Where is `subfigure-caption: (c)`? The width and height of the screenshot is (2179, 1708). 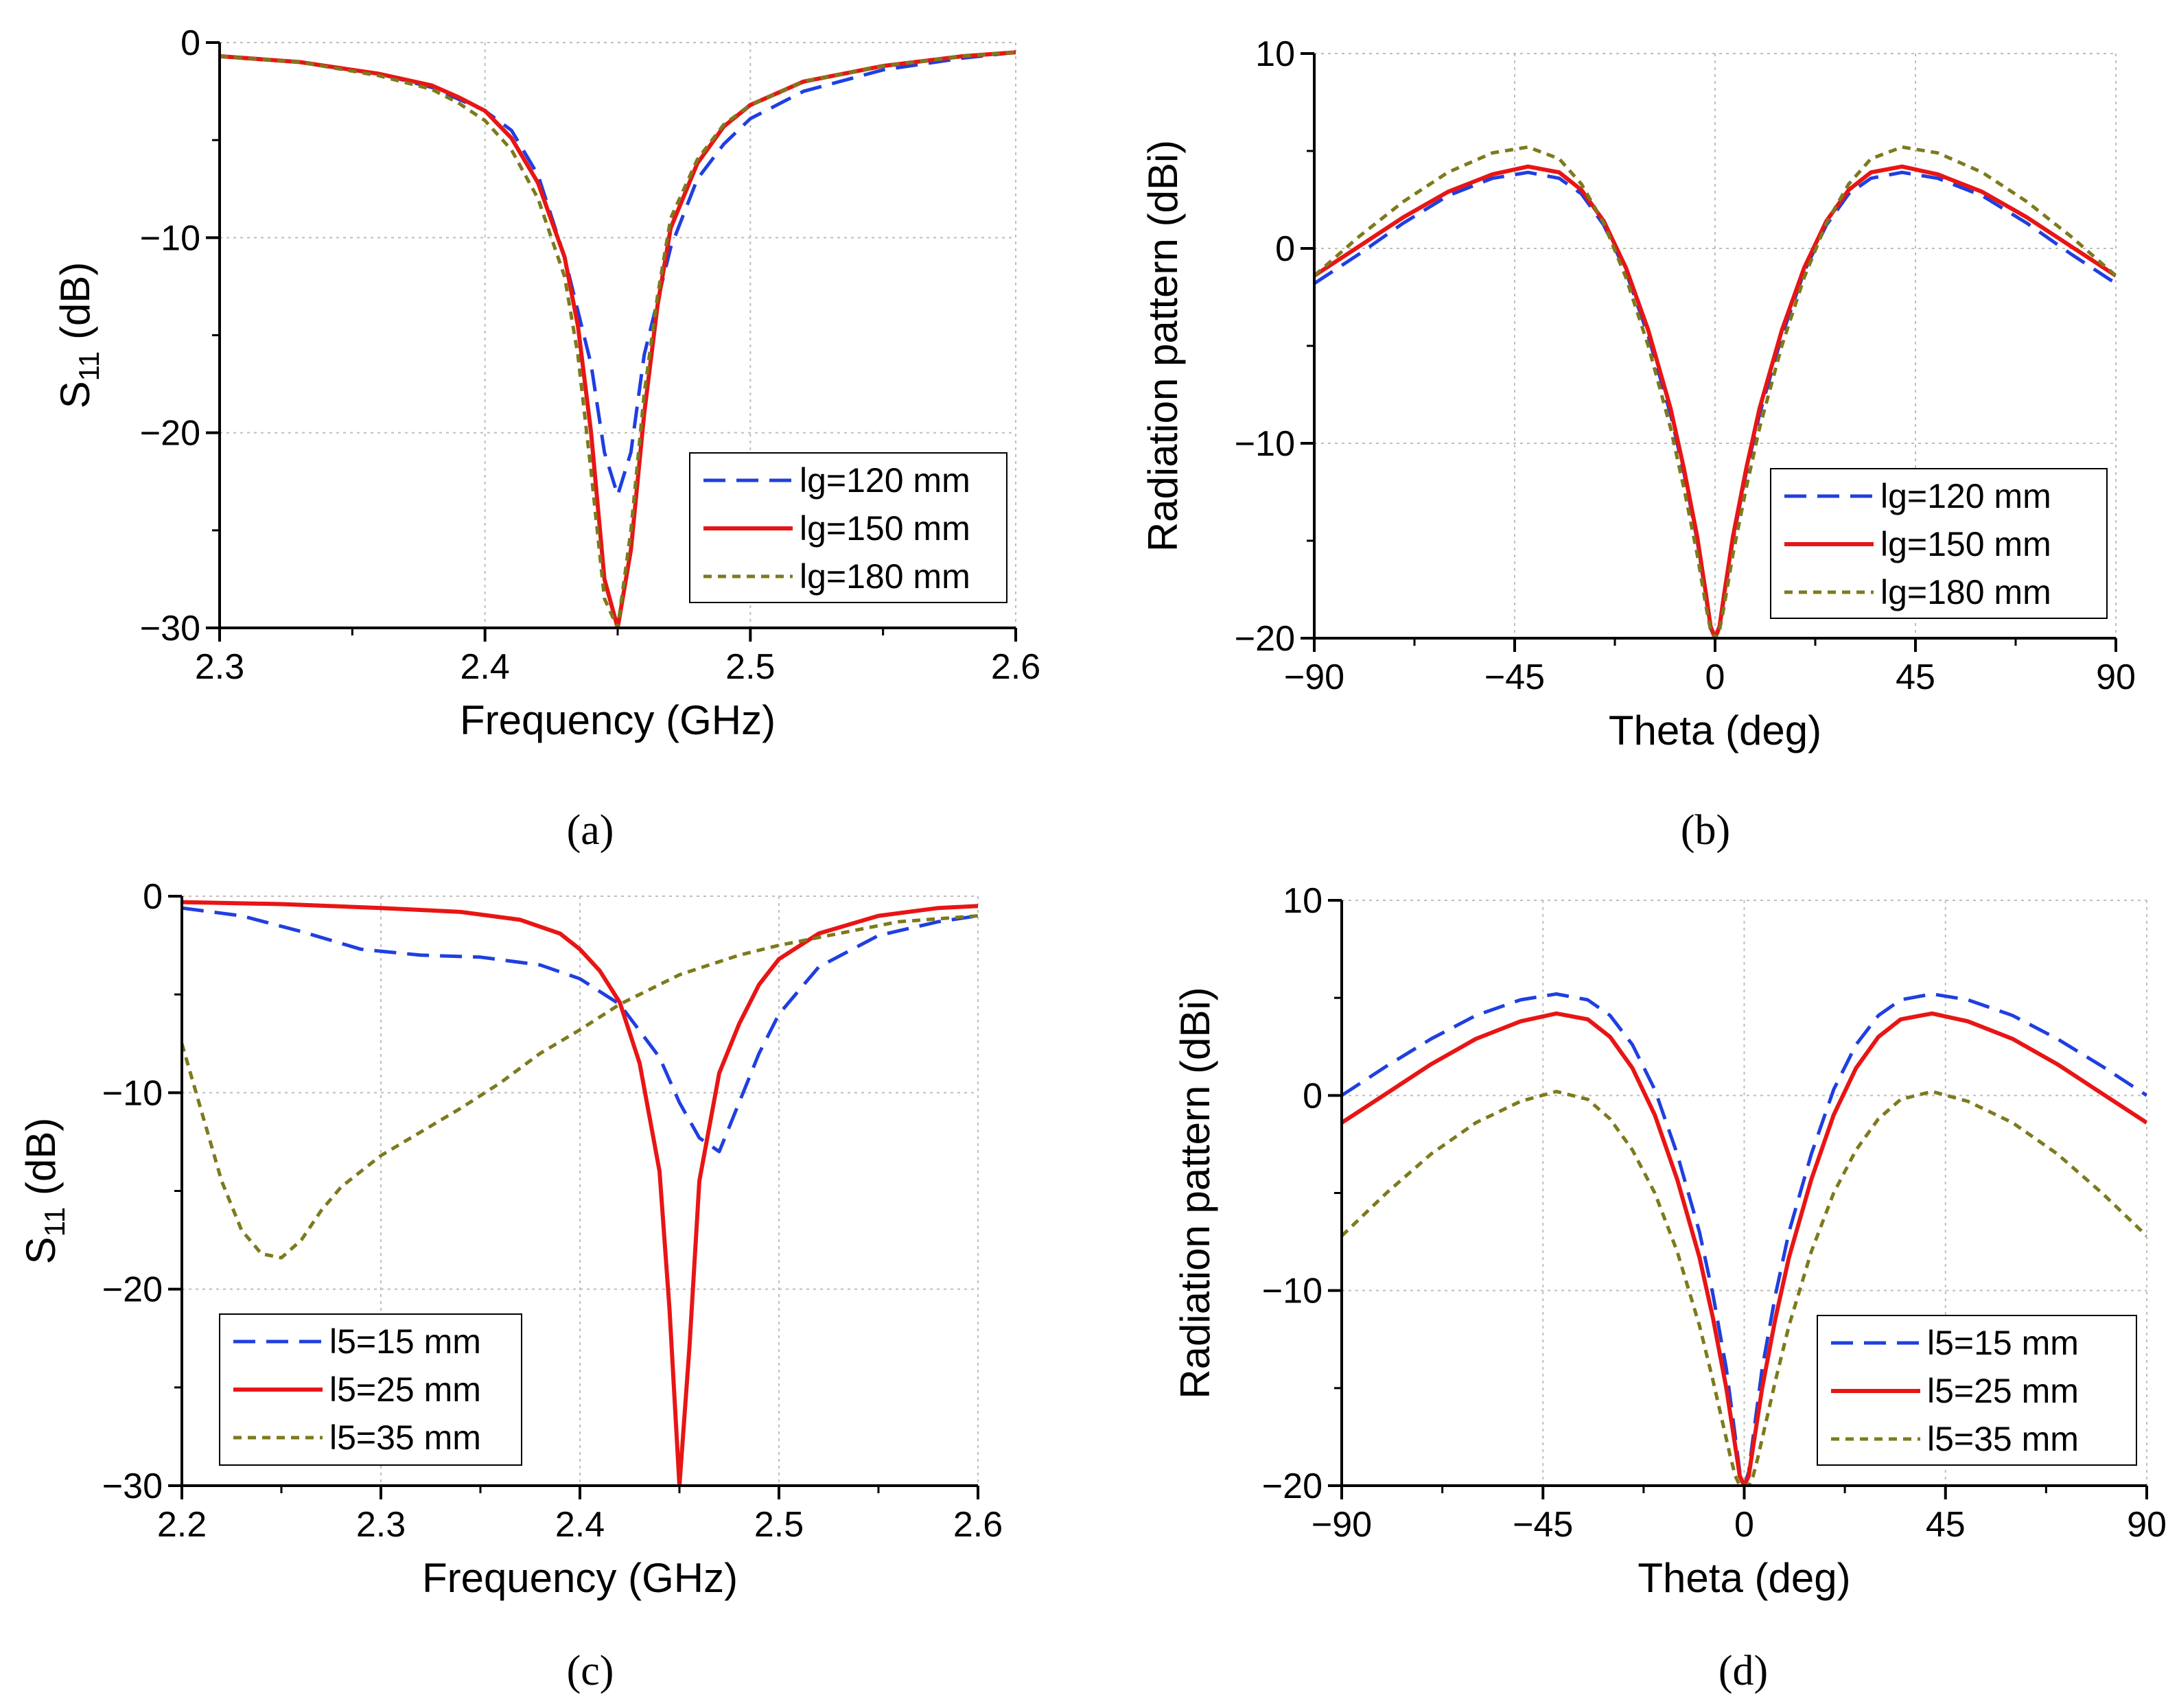 subfigure-caption: (c) is located at coordinates (590, 1671).